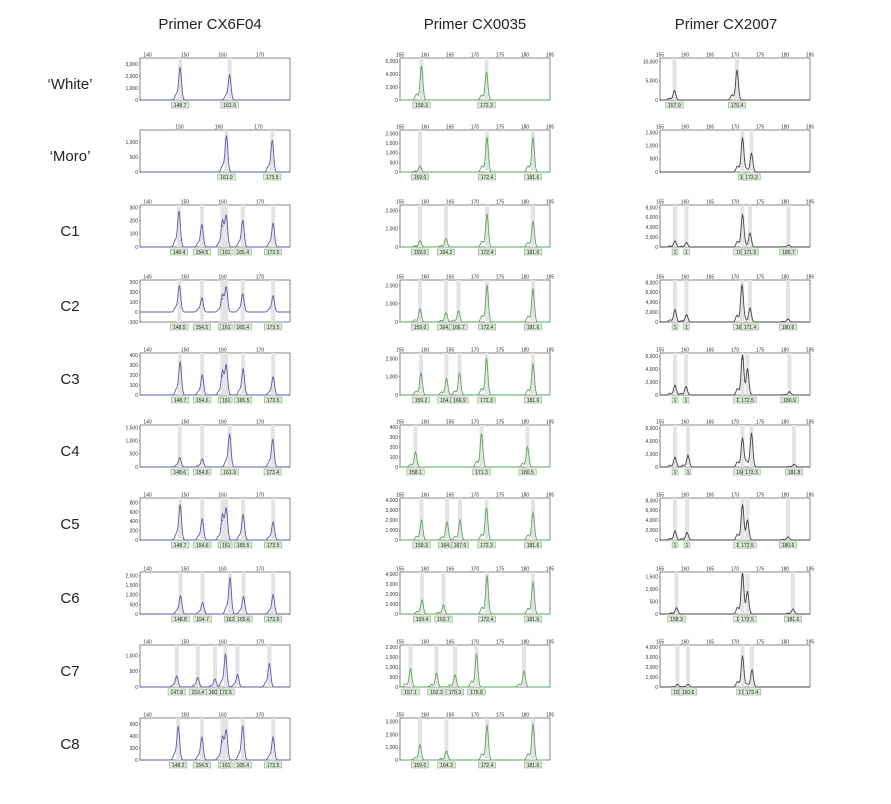 The width and height of the screenshot is (891, 804). Describe the element at coordinates (810, 56) in the screenshot. I see `x-tick-label: 185` at that location.